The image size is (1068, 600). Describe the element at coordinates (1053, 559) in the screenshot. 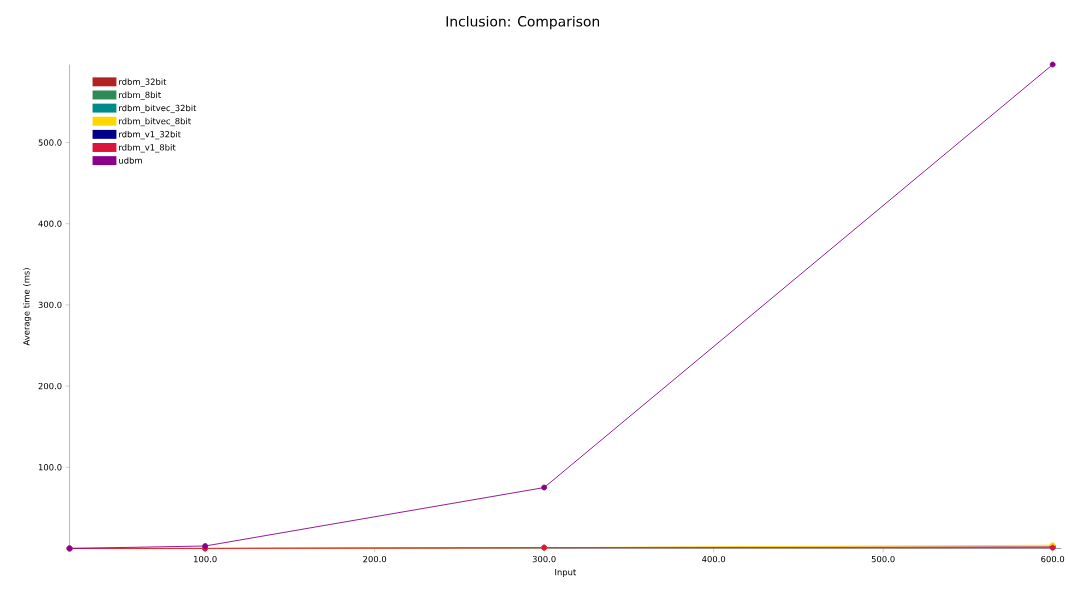

I see `x-tick-label: 600.0` at that location.